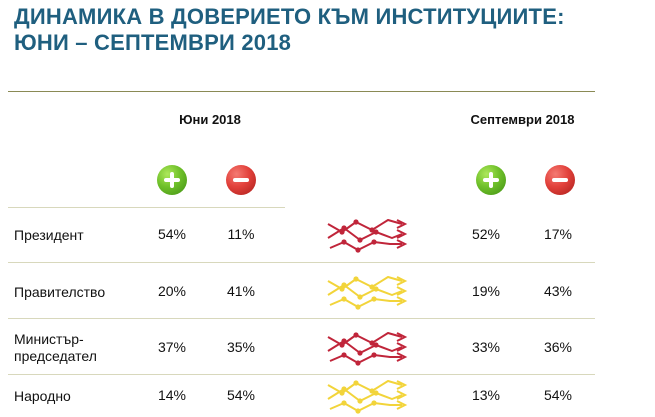 This screenshot has height=417, width=655. What do you see at coordinates (153, 42) in the screenshot?
I see `title-line-2: ЮНИ – СЕПТЕМВРИ 2018` at bounding box center [153, 42].